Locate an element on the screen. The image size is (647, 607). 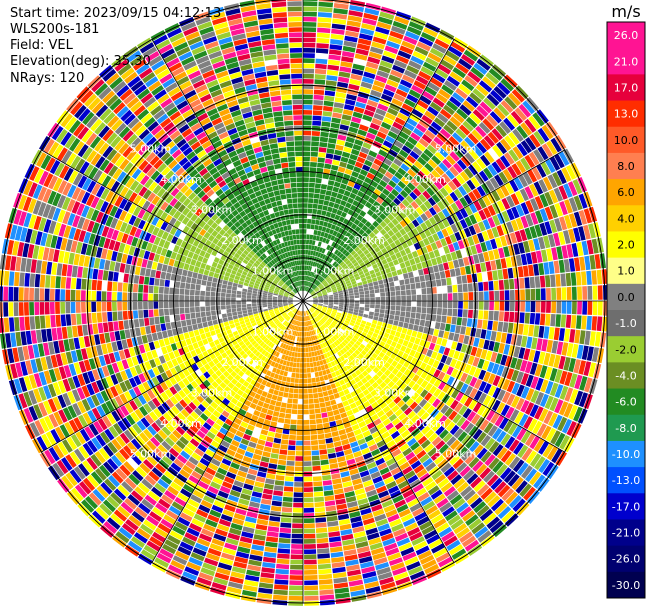
colorbar-tick-label: -13.0 is located at coordinates (626, 480).